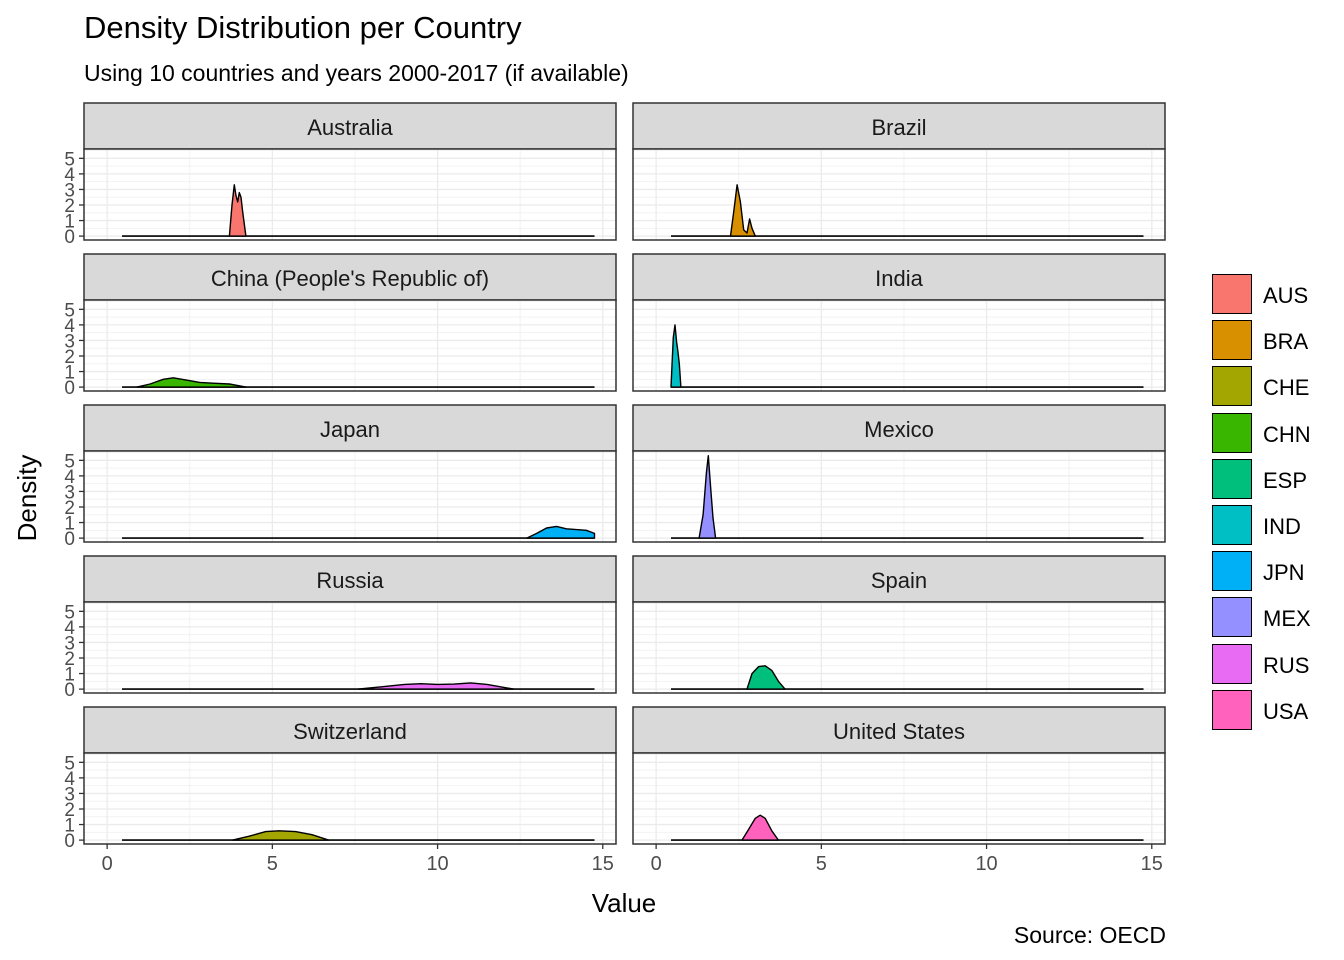  I want to click on density-area-jpn, so click(561, 532).